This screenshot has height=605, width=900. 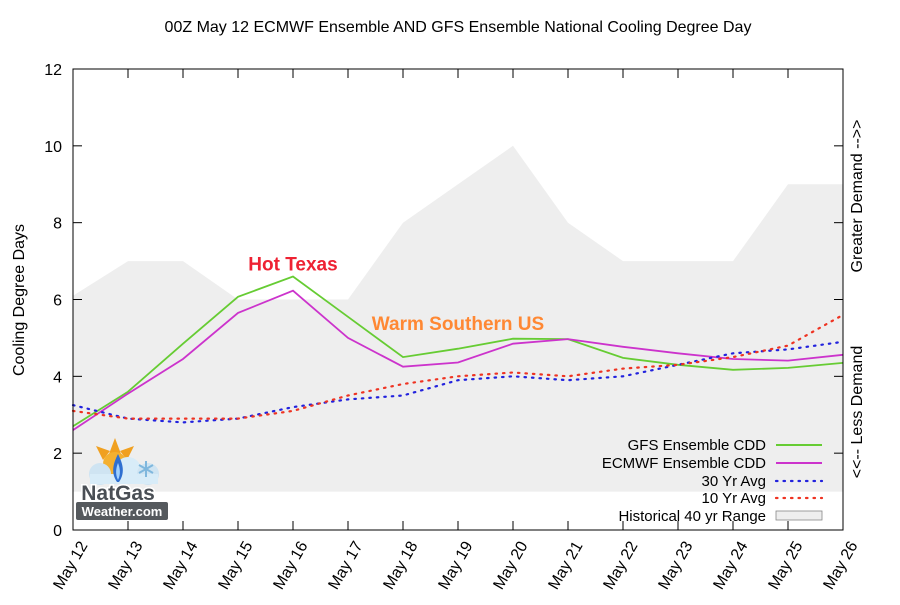 I want to click on x-tick-label: May 22, so click(x=621, y=566).